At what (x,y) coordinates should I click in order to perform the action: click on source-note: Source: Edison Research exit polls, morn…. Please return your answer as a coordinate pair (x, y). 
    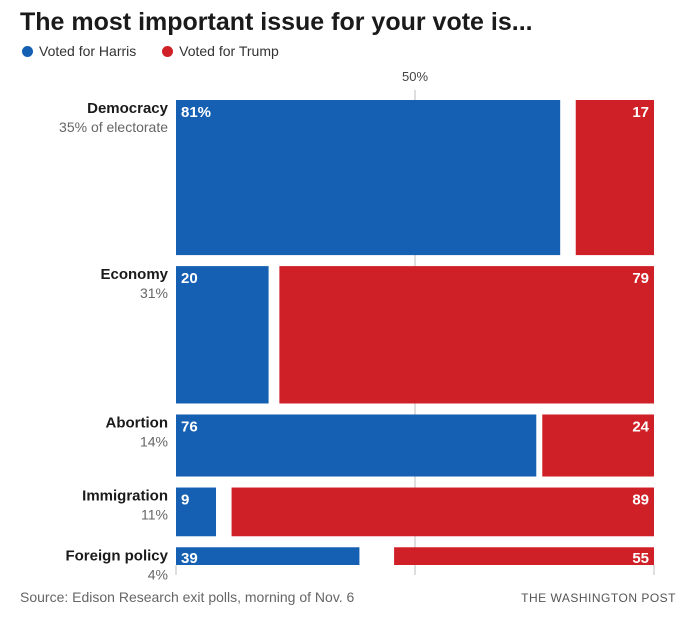
    Looking at the image, I should click on (187, 597).